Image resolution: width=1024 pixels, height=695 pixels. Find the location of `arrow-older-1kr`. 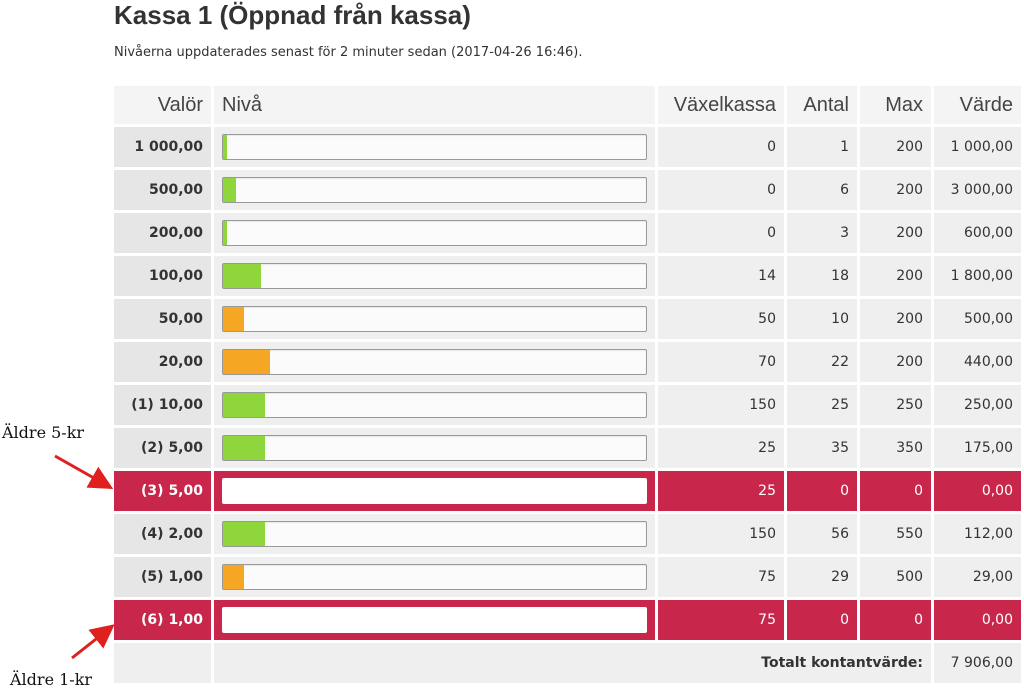

arrow-older-1kr is located at coordinates (93, 642).